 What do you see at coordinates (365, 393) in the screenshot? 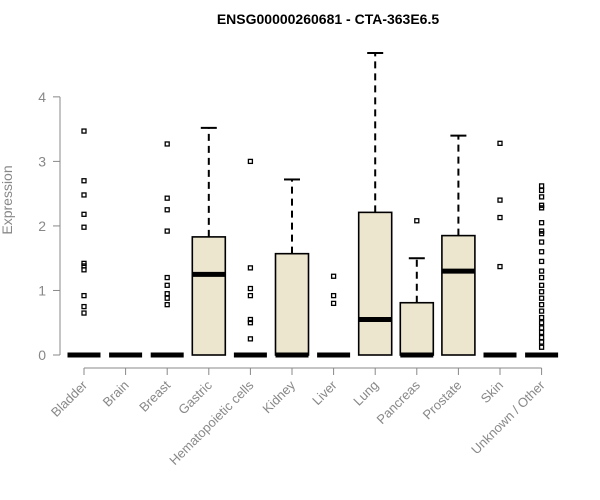
I see `x-tick-label: Lung` at bounding box center [365, 393].